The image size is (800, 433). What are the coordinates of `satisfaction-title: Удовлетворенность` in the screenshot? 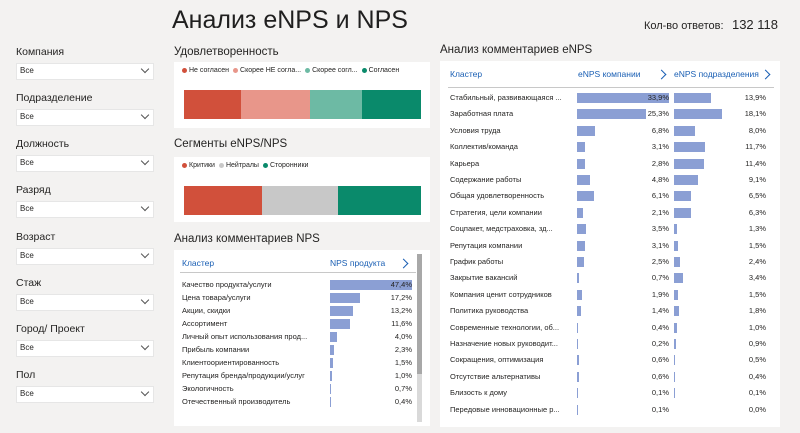 It's located at (226, 52).